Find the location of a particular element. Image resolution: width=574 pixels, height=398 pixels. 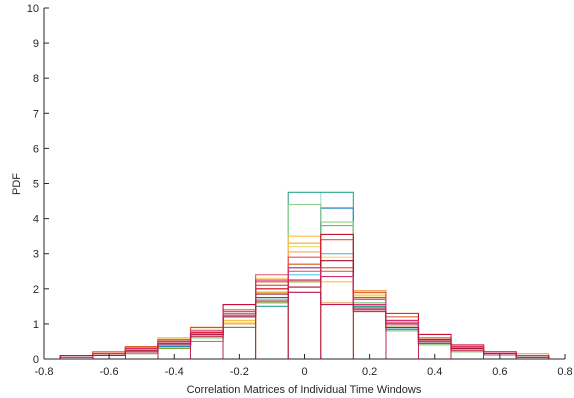

y-tick-label: 0 is located at coordinates (36, 360).